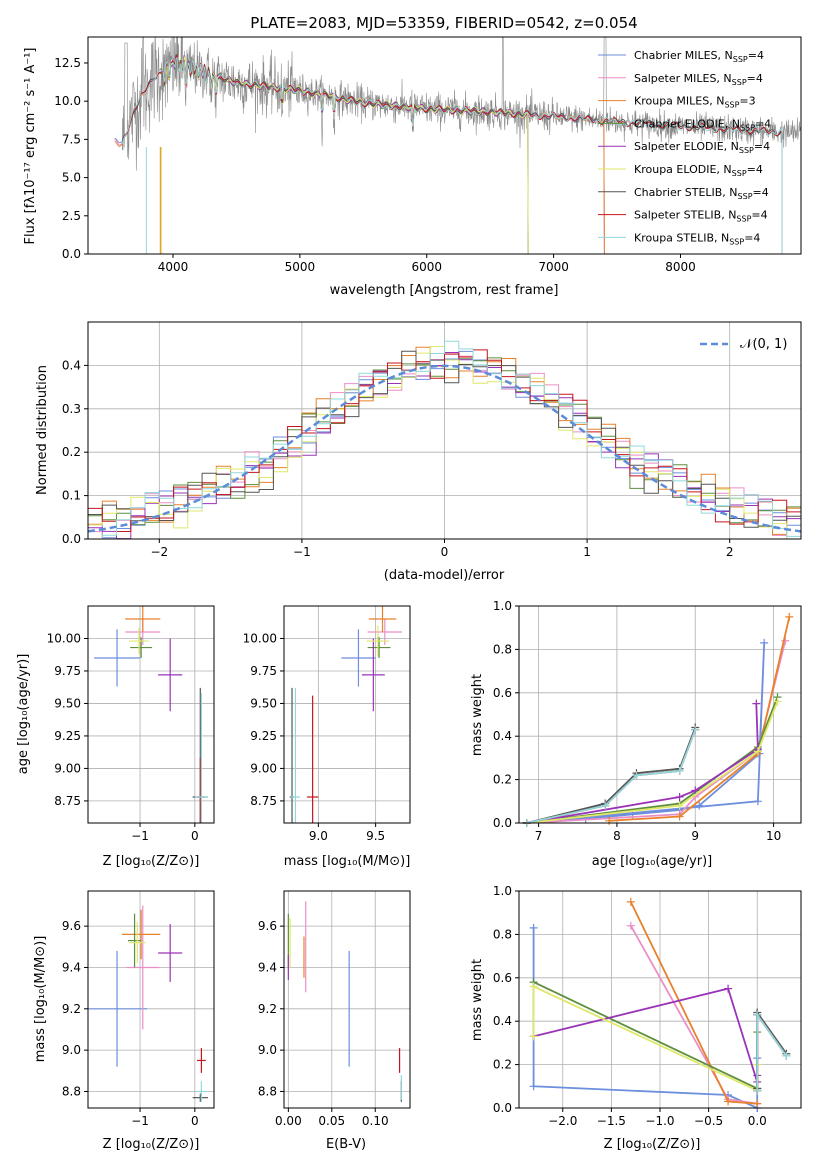 Image resolution: width=819 pixels, height=1170 pixels. Describe the element at coordinates (680, 267) in the screenshot. I see `spectrum-xtick-label: 8000` at that location.